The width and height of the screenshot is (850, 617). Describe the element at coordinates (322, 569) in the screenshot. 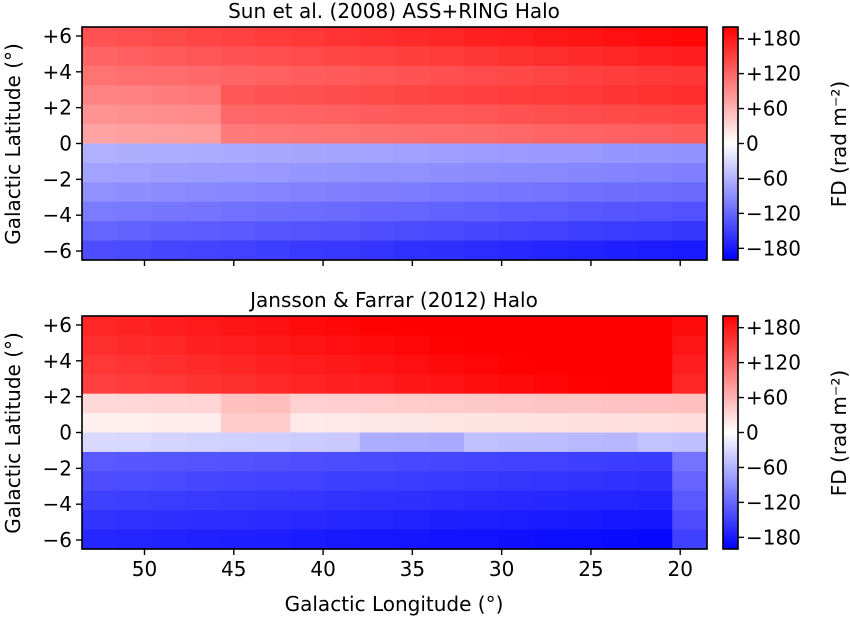

I see `x-tick-label: 40` at that location.